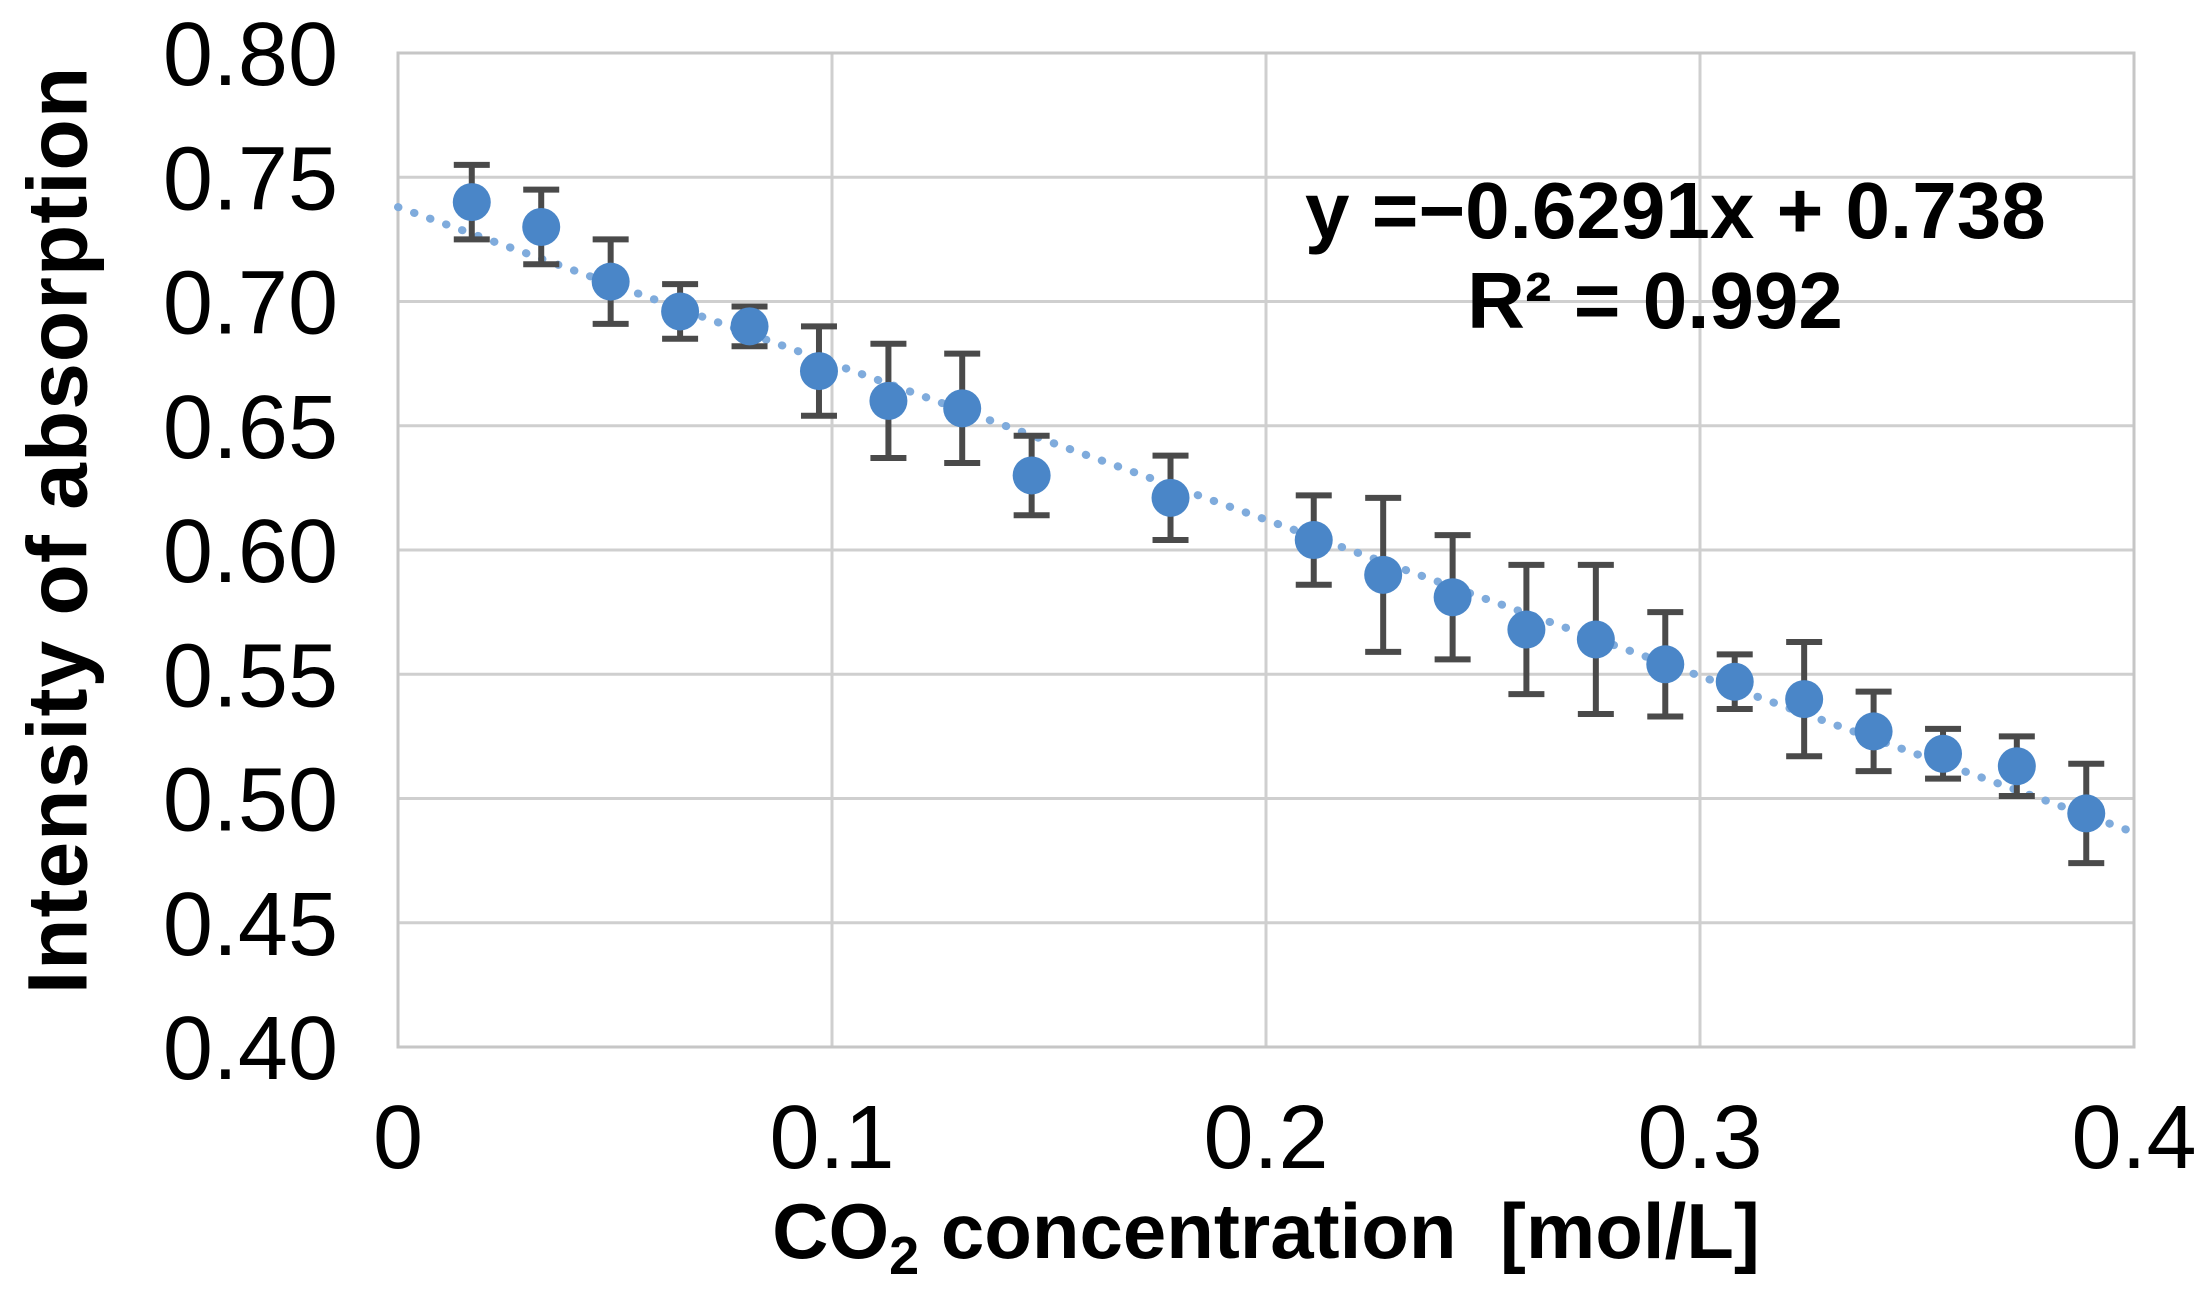  Describe the element at coordinates (1265, 1138) in the screenshot. I see `x-tick-label: 0.2` at that location.